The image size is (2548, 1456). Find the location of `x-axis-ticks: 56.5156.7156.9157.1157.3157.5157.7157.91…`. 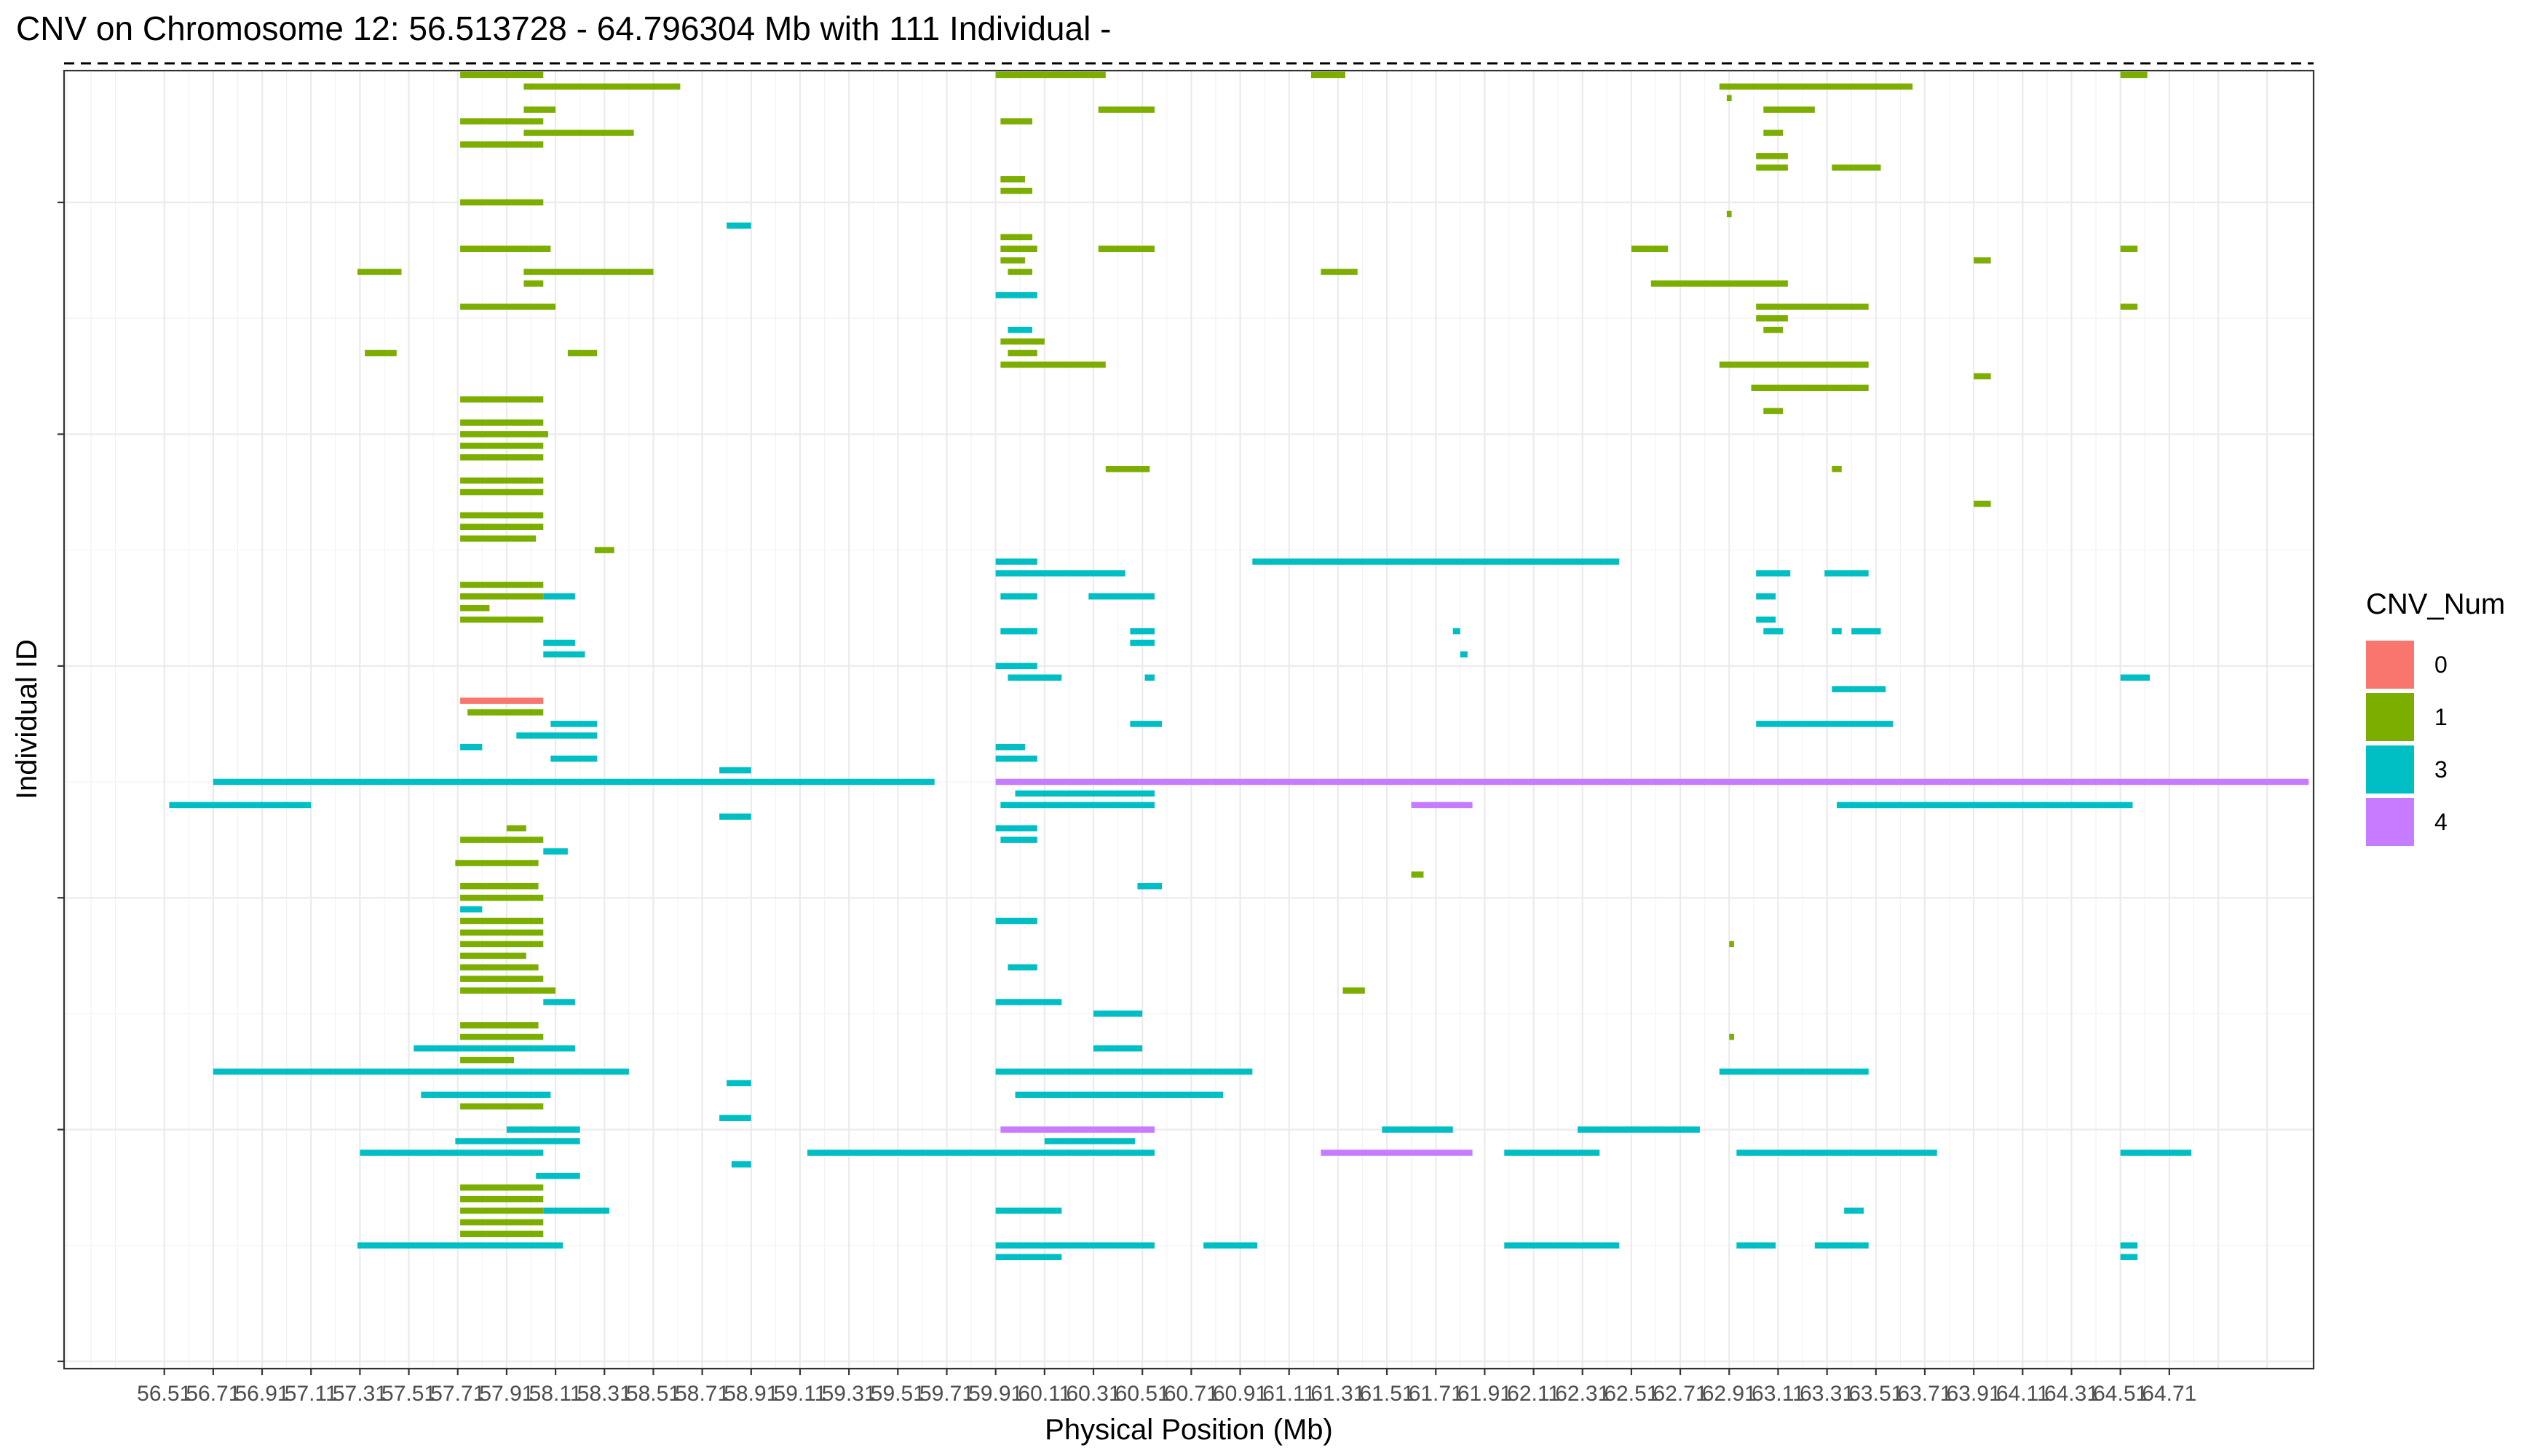

x-axis-ticks: 56.5156.7156.9157.1157.3157.5157.7157.91… is located at coordinates (1166, 1387).